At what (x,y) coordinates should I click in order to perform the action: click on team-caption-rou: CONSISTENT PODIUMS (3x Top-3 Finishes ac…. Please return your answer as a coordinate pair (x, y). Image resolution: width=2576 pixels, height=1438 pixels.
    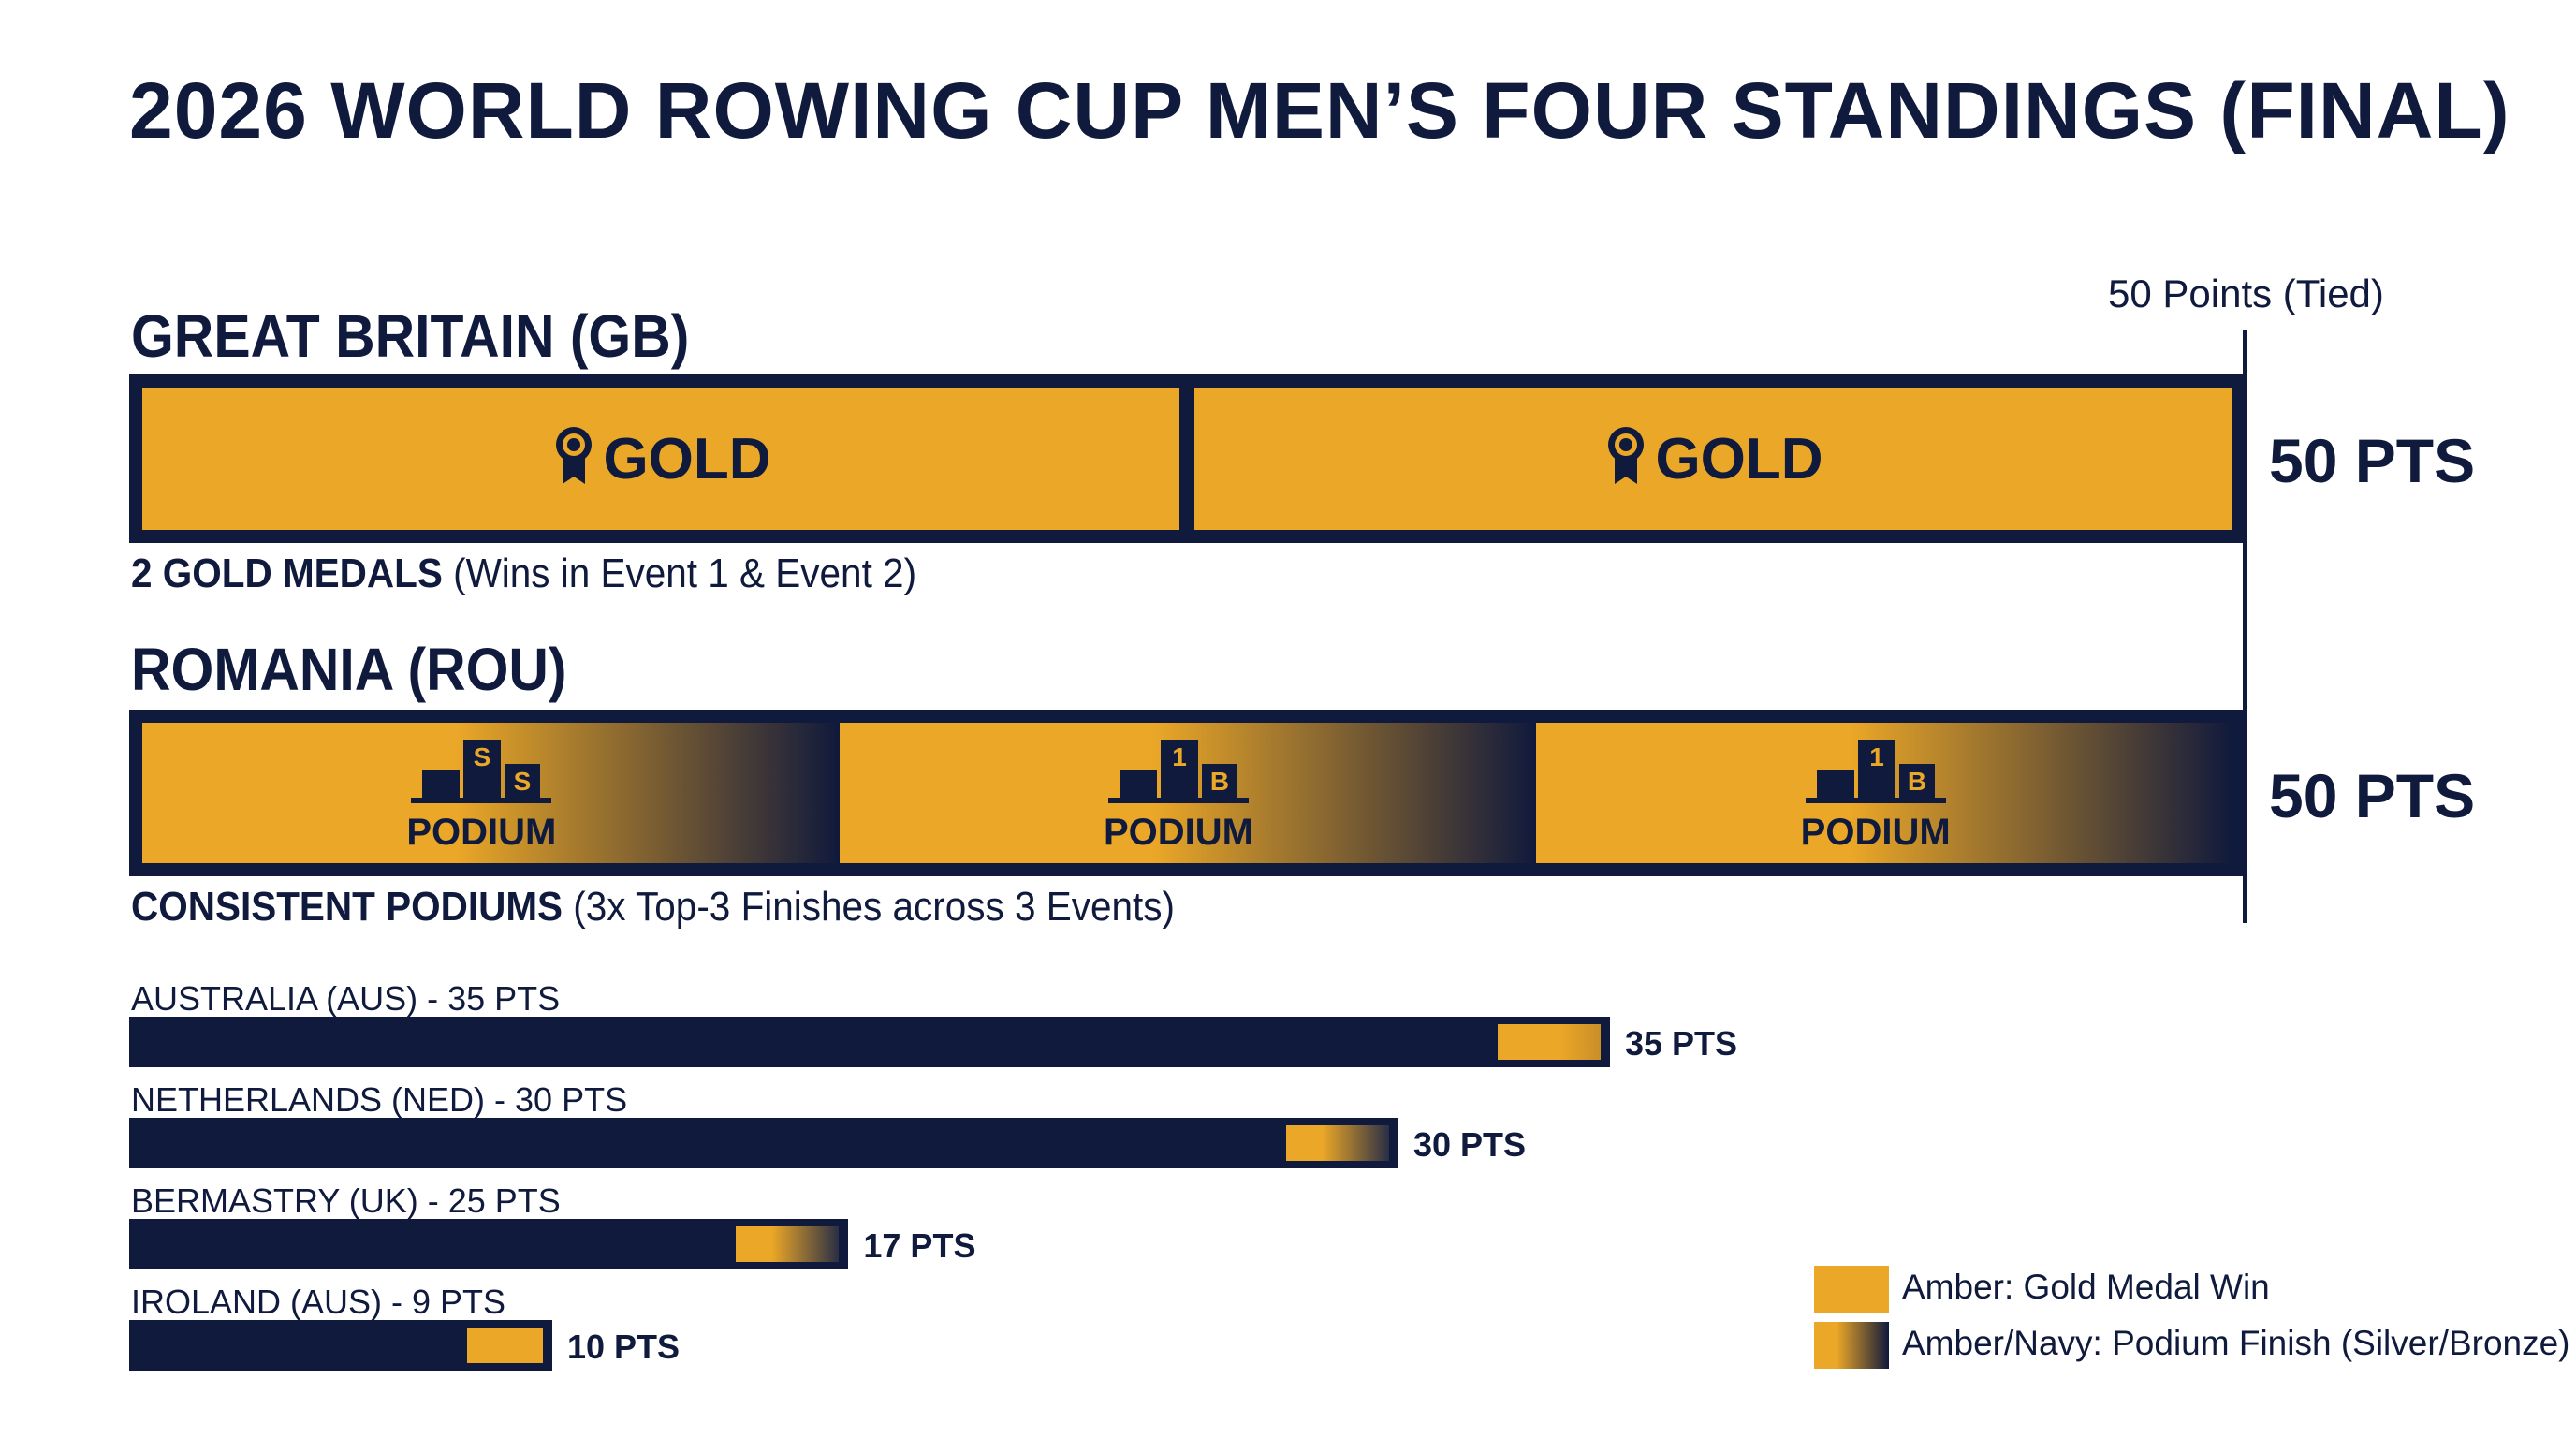
    Looking at the image, I should click on (653, 907).